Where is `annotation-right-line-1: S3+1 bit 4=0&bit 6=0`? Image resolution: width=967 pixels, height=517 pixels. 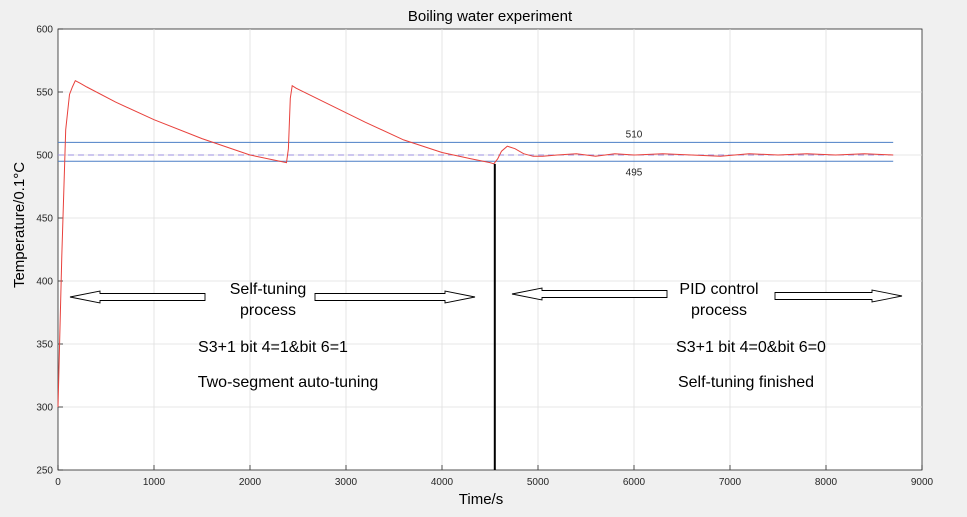
annotation-right-line-1: S3+1 bit 4=0&bit 6=0 is located at coordinates (751, 347).